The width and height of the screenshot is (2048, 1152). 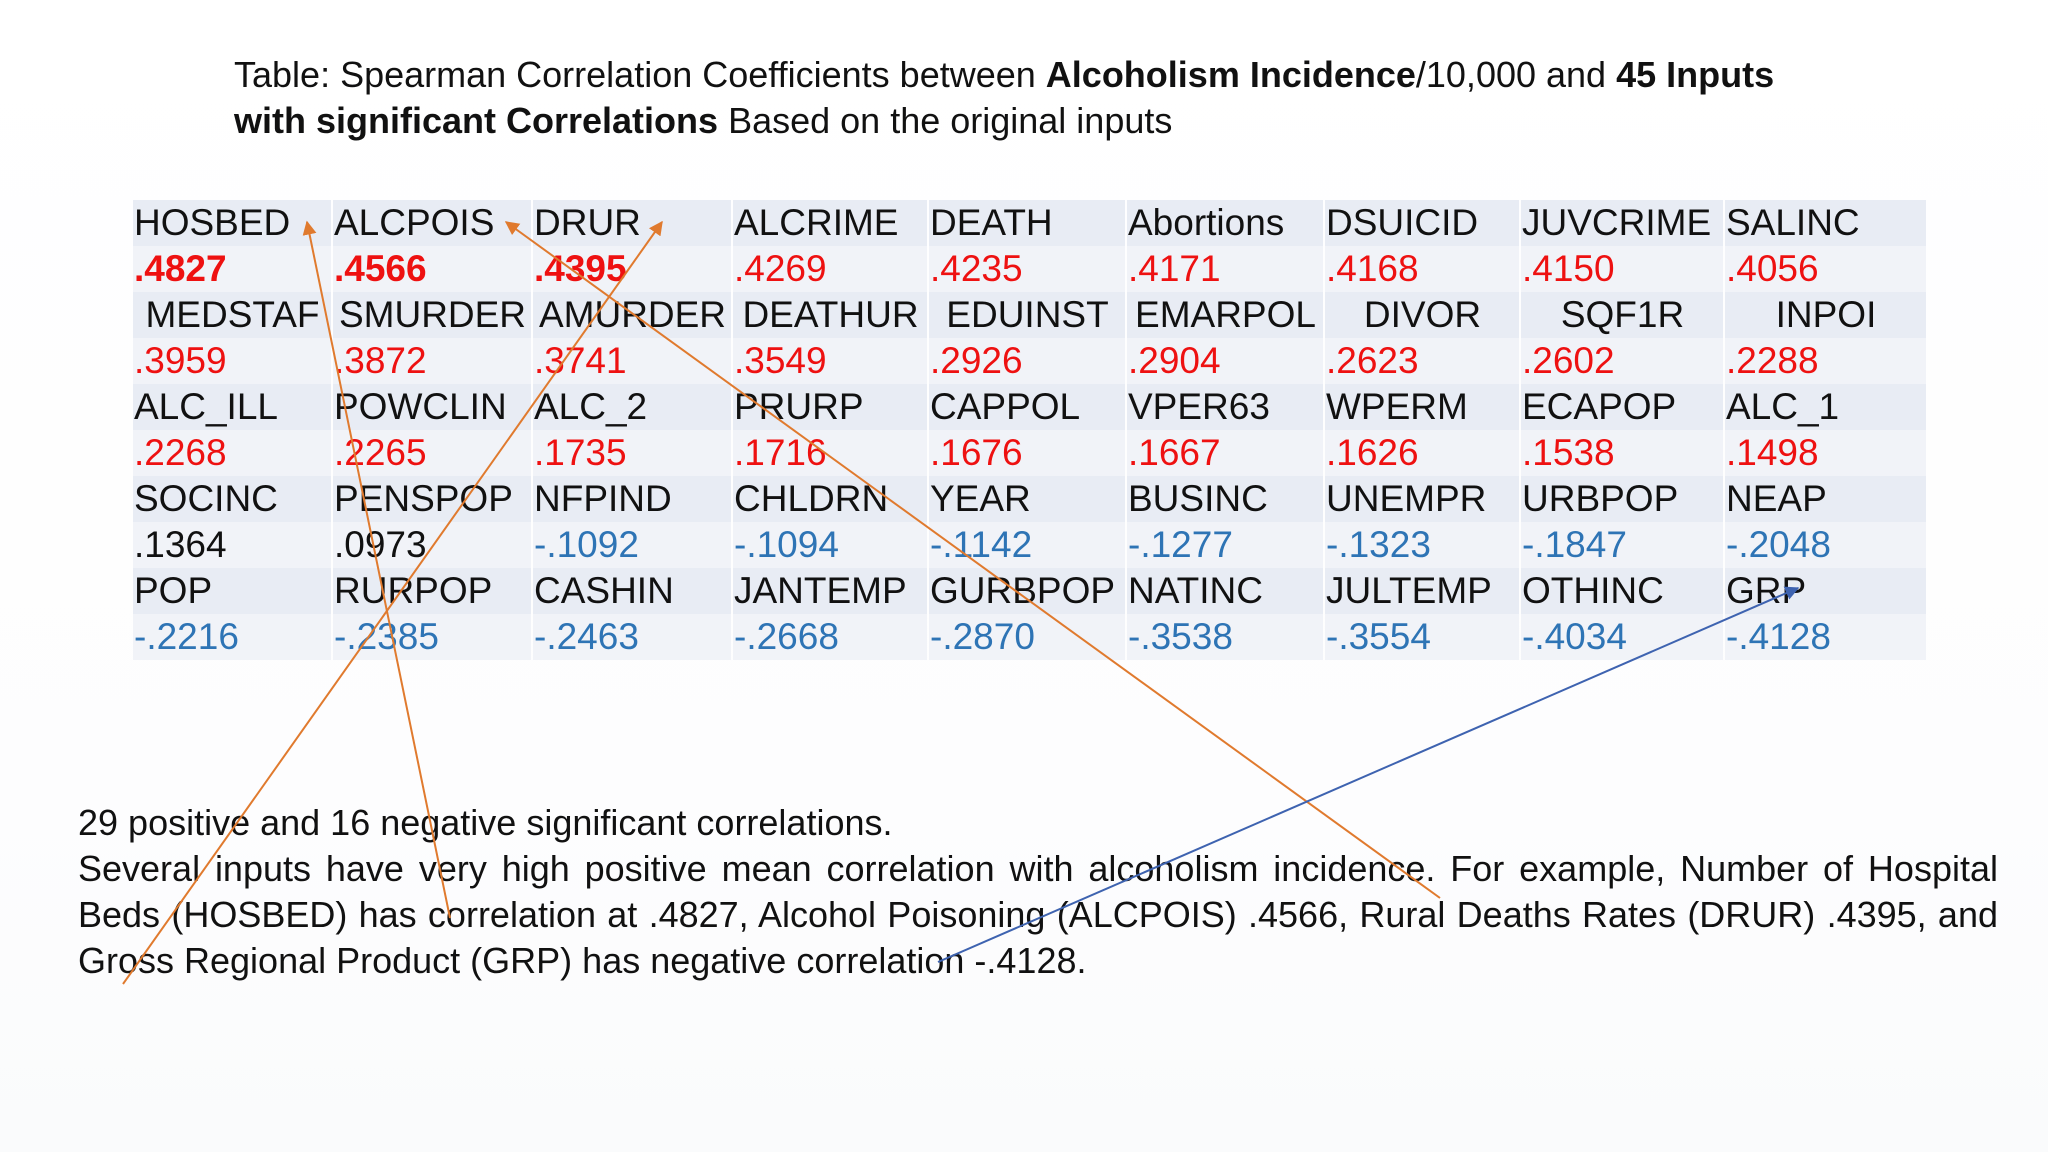 I want to click on variable-name-cell: ALC_ILL, so click(x=232, y=407).